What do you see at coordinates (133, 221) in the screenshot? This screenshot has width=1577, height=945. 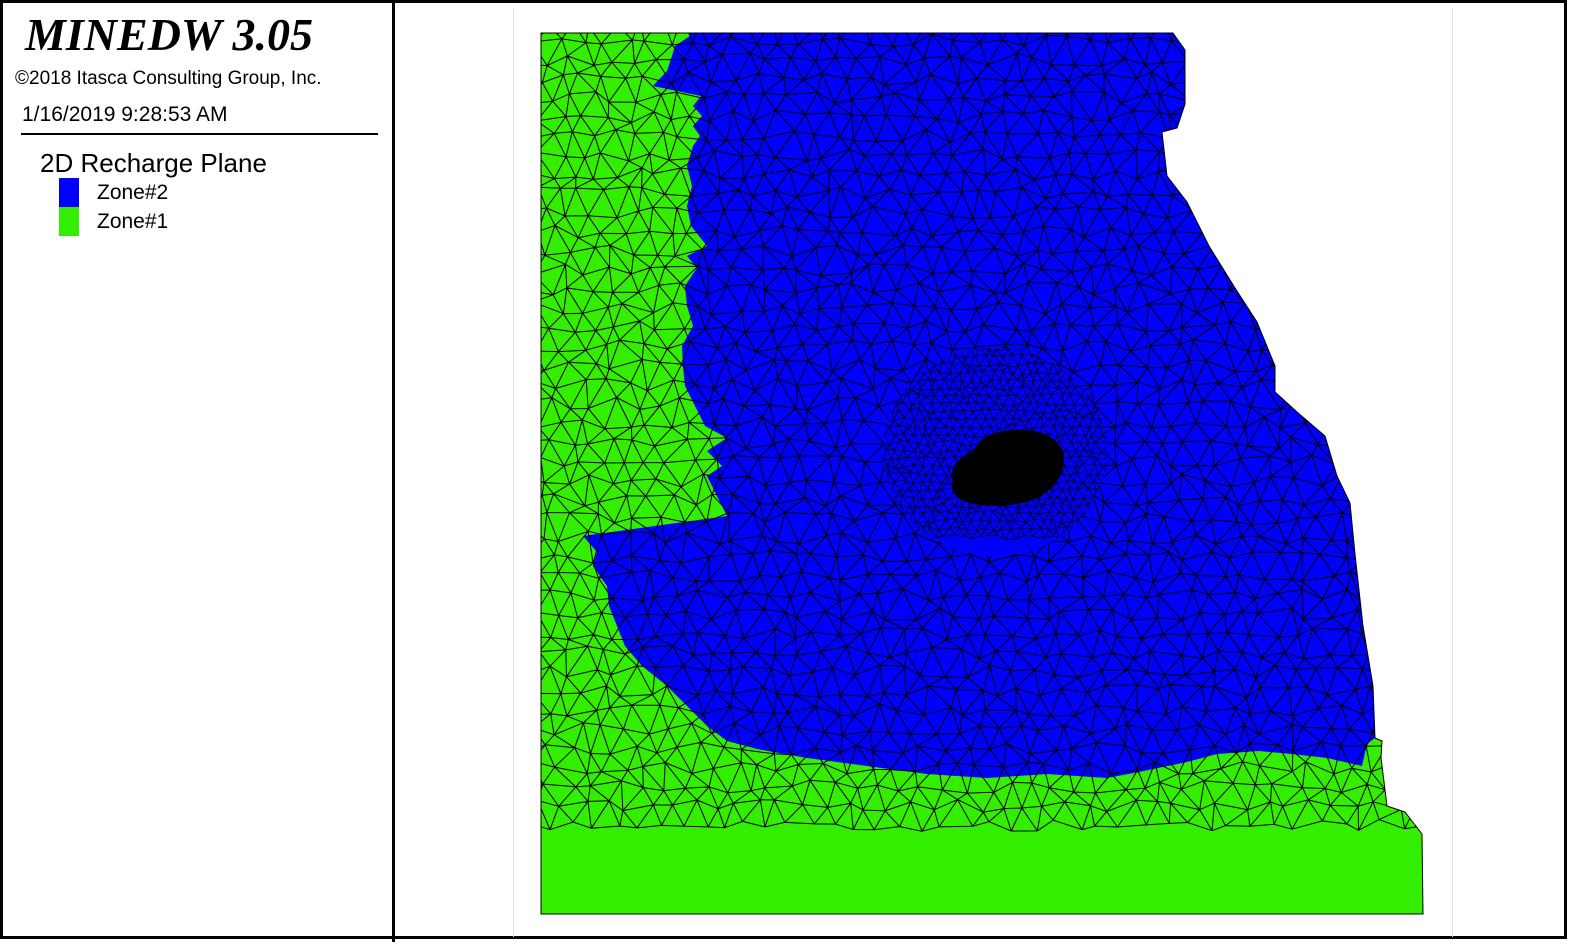 I see `legend-label-zone-1: Zone#1` at bounding box center [133, 221].